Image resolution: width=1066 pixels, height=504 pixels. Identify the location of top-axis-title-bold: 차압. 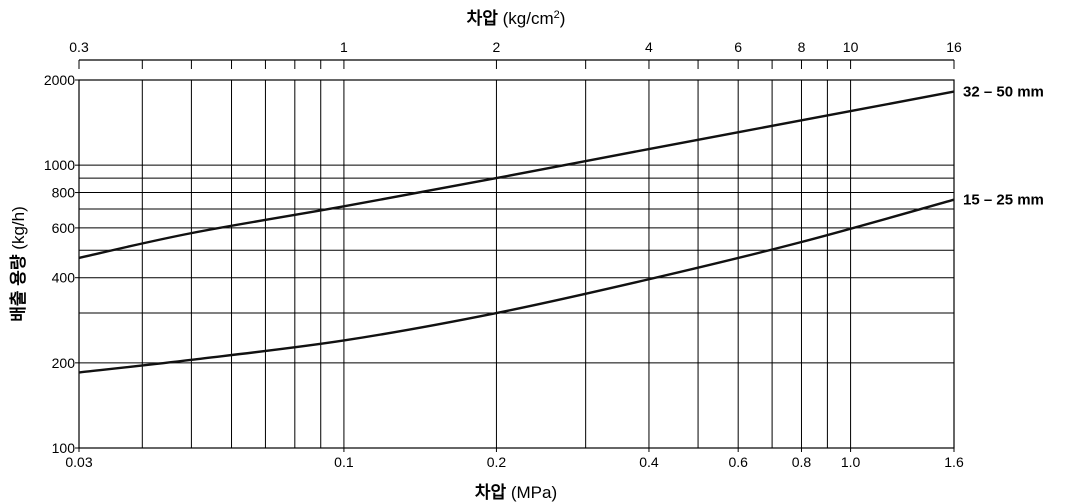
(483, 18).